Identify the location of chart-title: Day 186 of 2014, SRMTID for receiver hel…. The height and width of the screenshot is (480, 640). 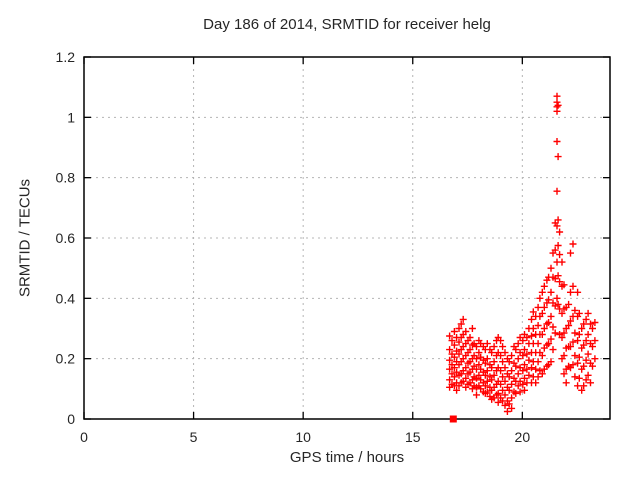
(347, 24).